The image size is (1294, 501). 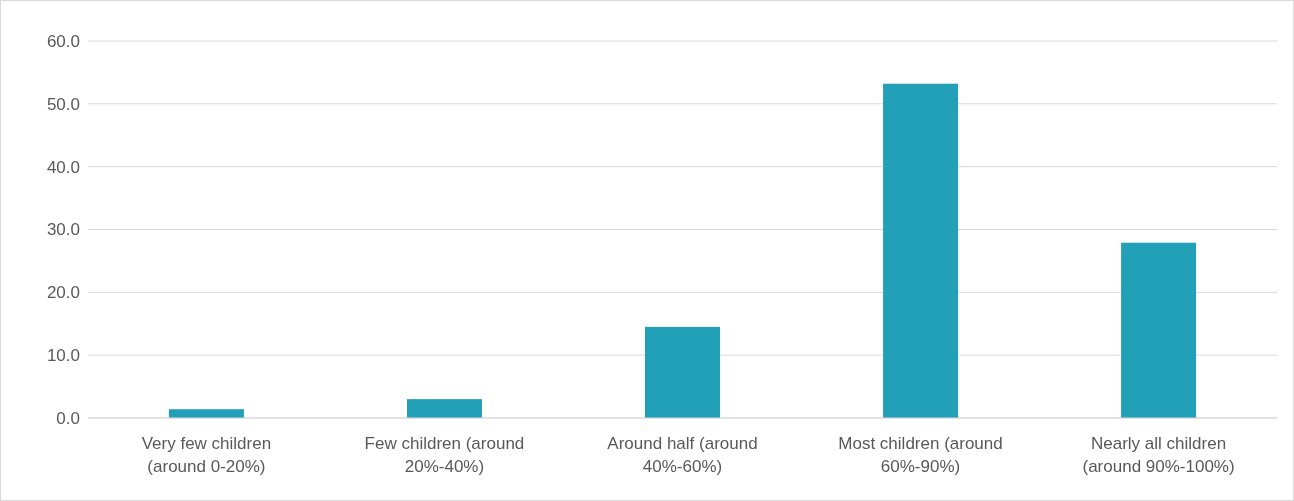 What do you see at coordinates (63, 41) in the screenshot?
I see `y-tick-label: 60.0` at bounding box center [63, 41].